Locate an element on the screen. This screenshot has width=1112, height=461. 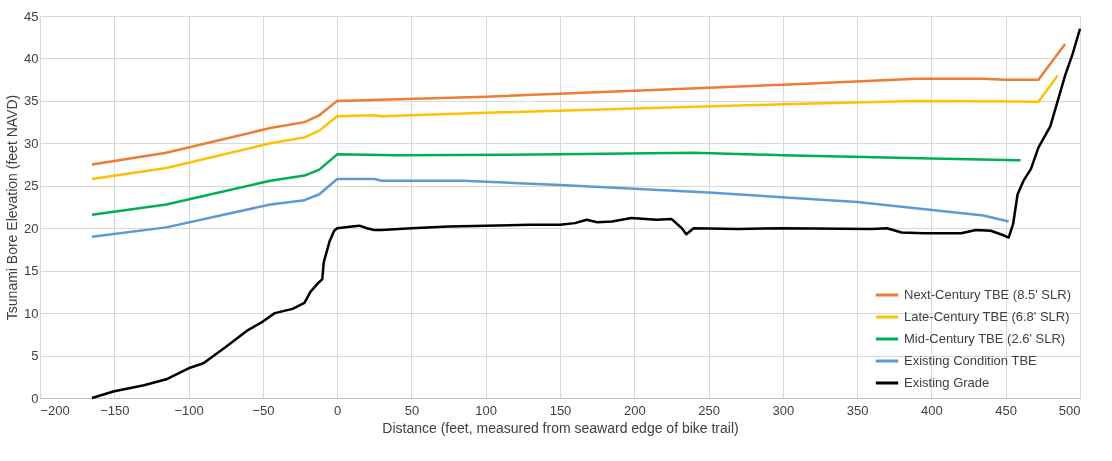
x-tick-label: 450 is located at coordinates (1006, 410).